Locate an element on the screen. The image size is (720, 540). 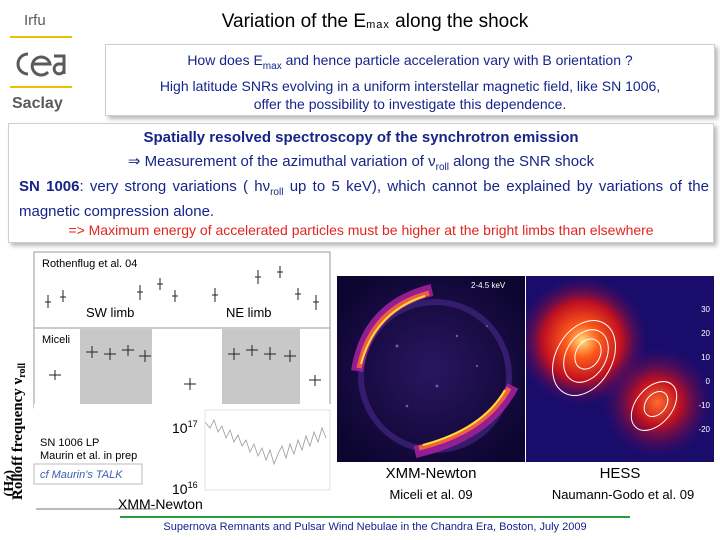
footer-divider is located at coordinates (375, 517).